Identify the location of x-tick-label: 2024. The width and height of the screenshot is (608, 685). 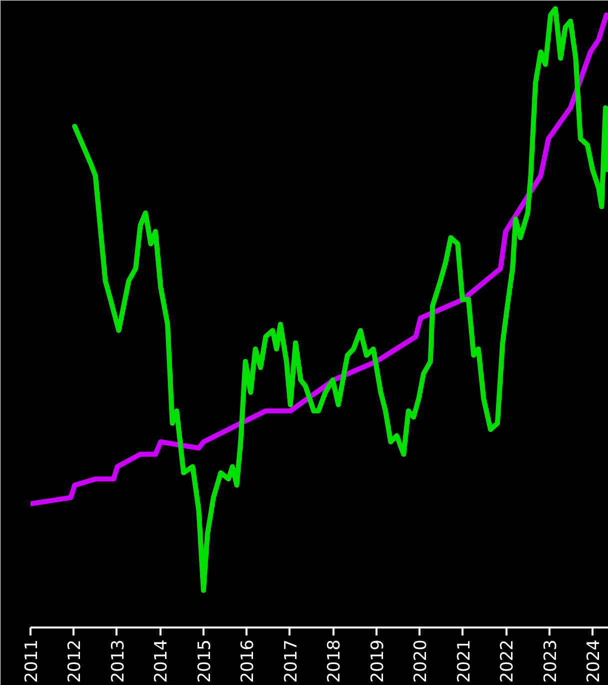
(594, 661).